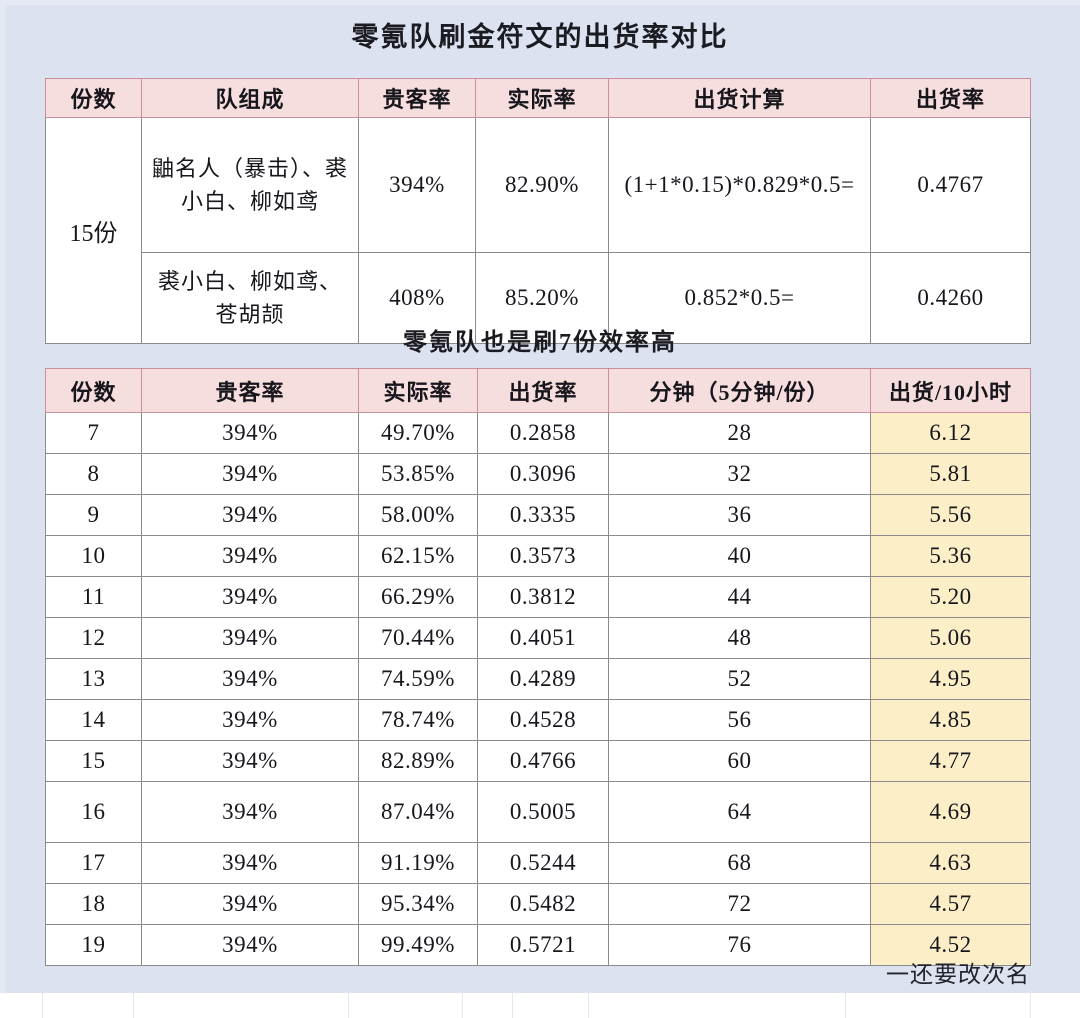 The width and height of the screenshot is (1080, 1018). Describe the element at coordinates (2, 496) in the screenshot. I see `page-left-edge` at that location.